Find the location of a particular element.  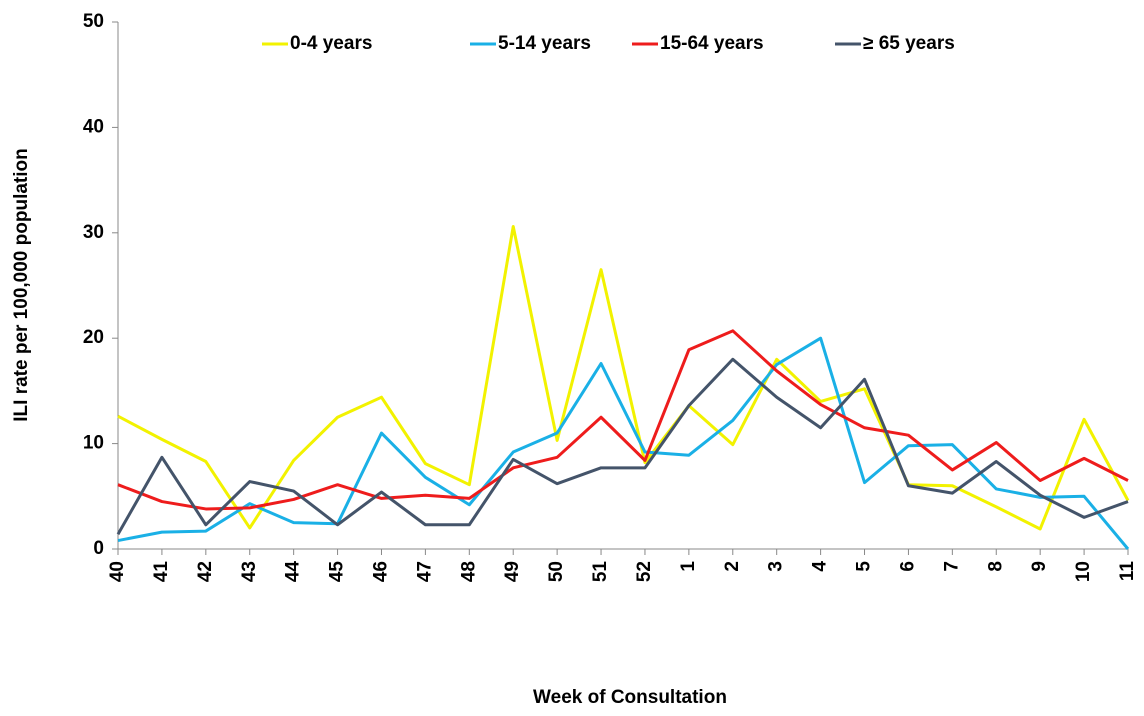

x-tick-label: 7 is located at coordinates (951, 566).